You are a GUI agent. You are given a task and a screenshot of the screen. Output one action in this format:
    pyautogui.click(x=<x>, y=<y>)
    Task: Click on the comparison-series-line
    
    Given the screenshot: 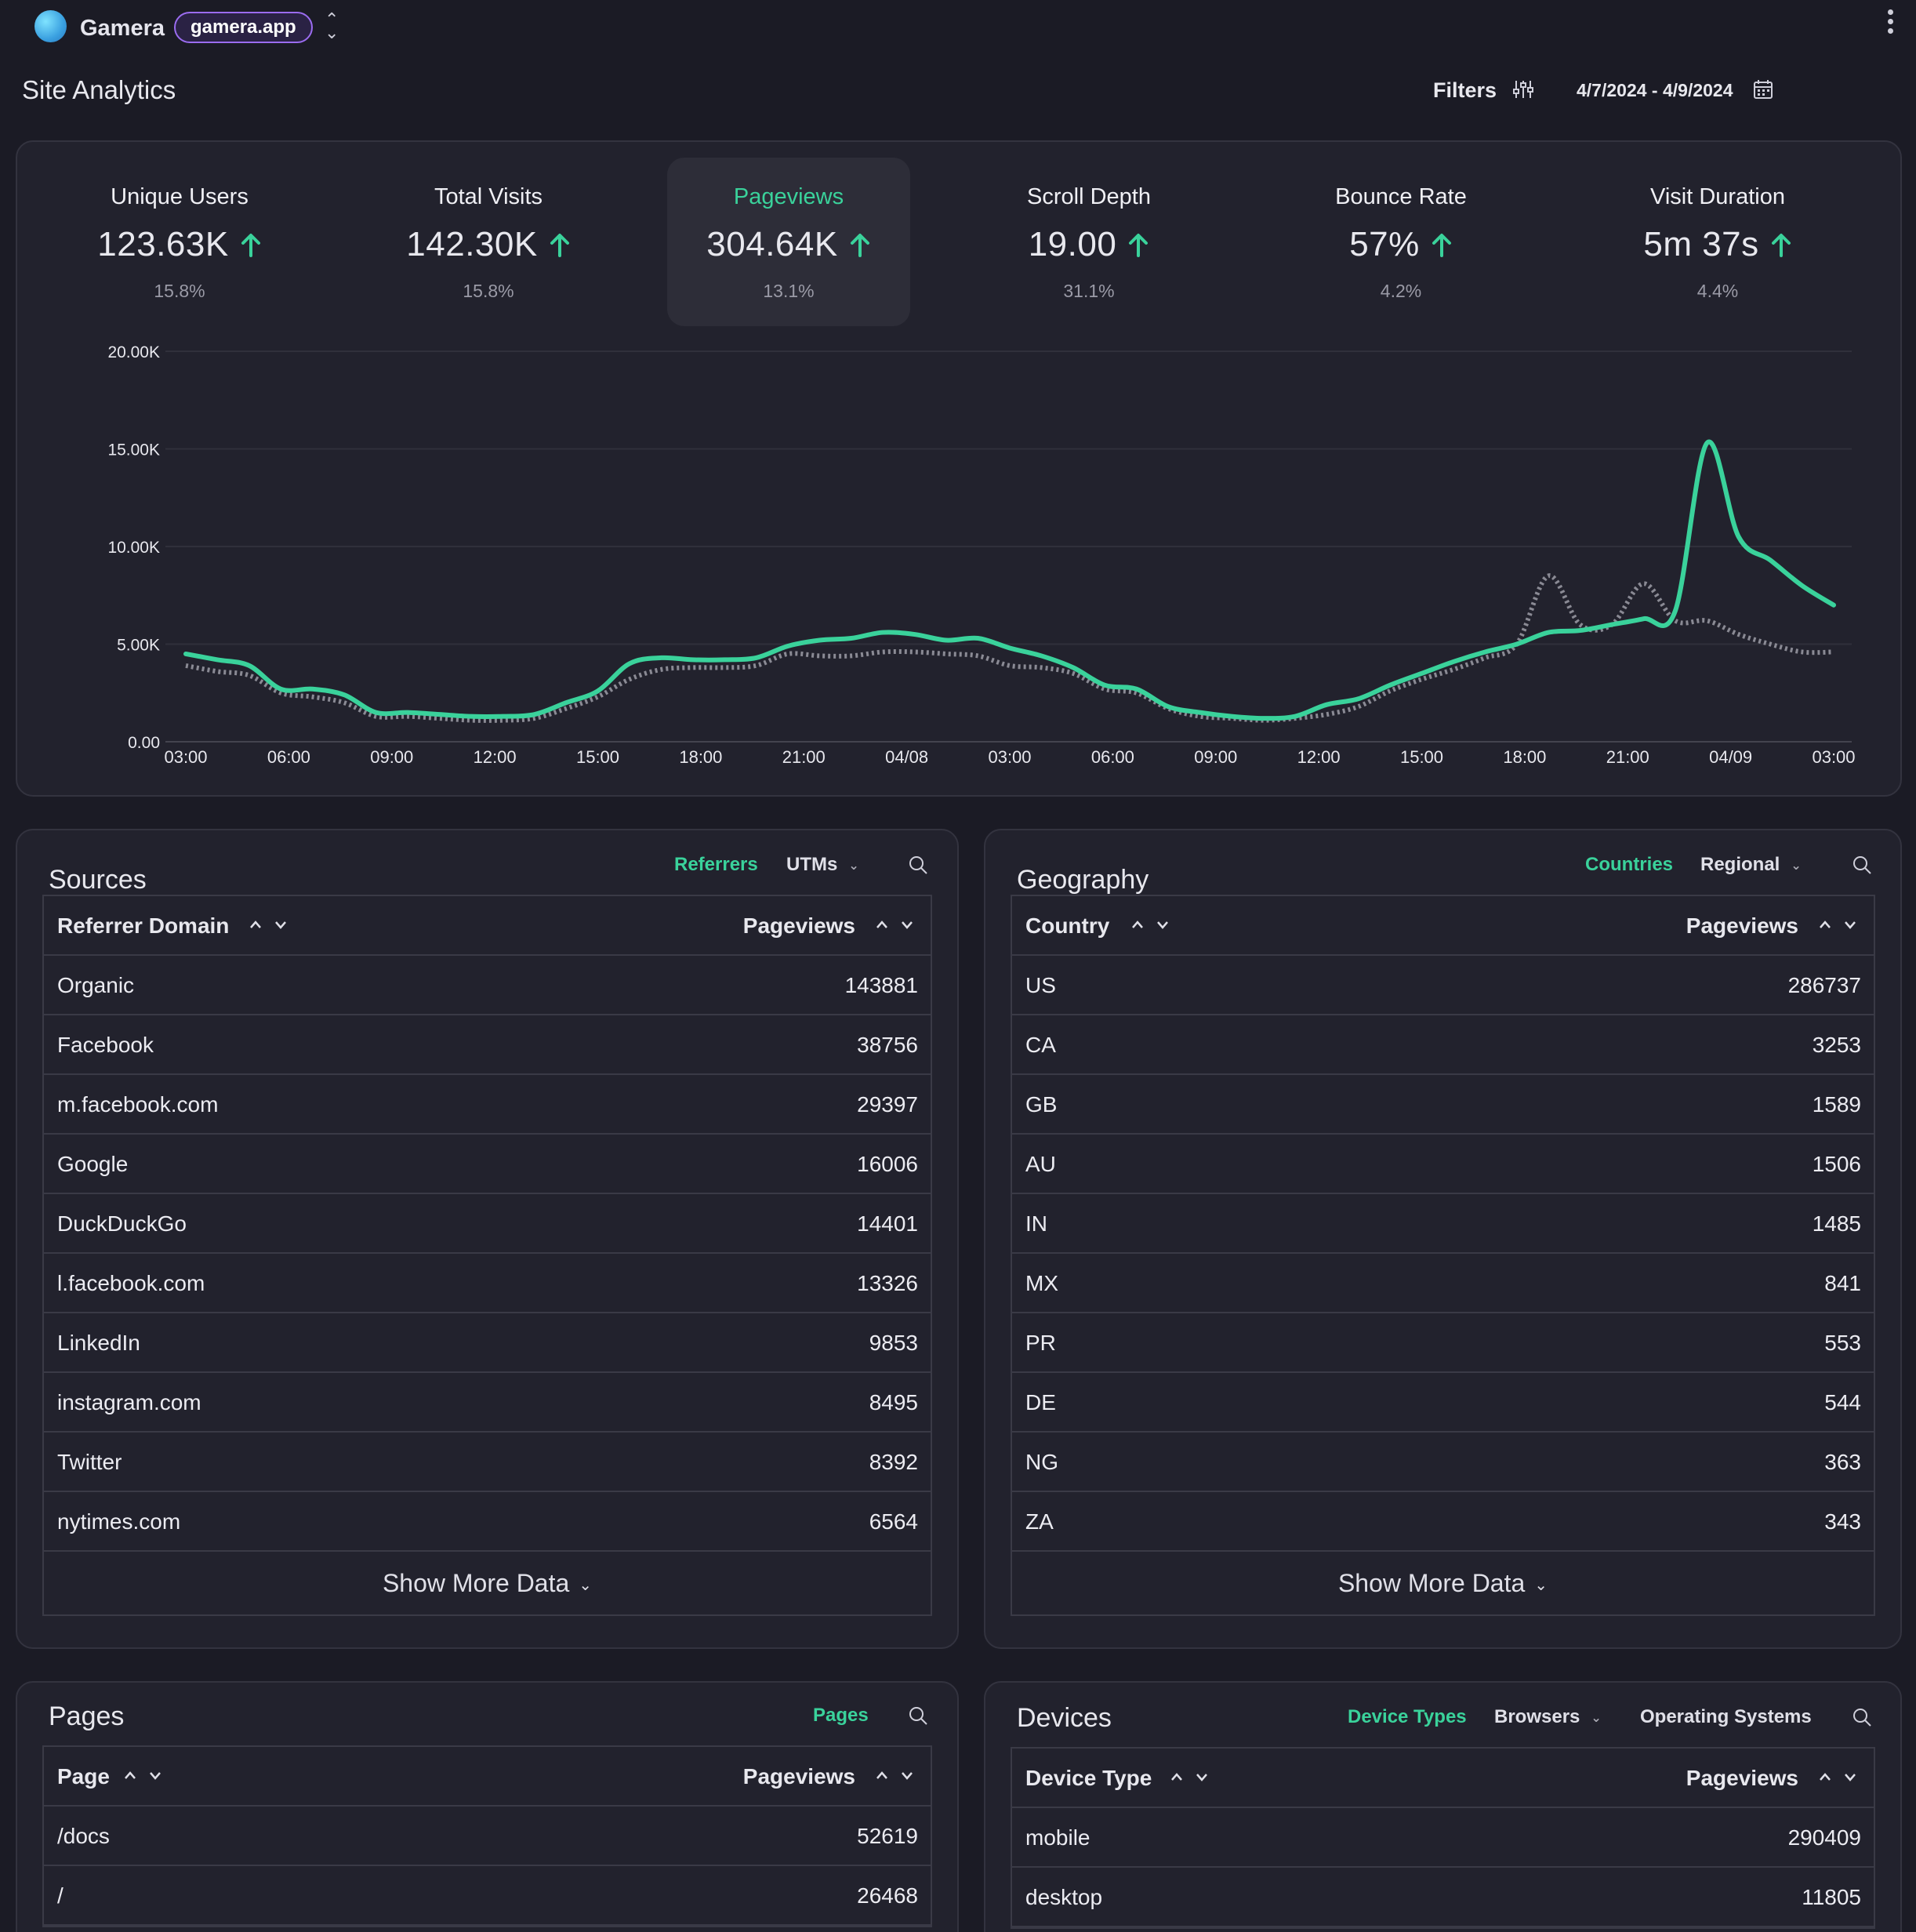 What is the action you would take?
    pyautogui.click(x=1009, y=648)
    